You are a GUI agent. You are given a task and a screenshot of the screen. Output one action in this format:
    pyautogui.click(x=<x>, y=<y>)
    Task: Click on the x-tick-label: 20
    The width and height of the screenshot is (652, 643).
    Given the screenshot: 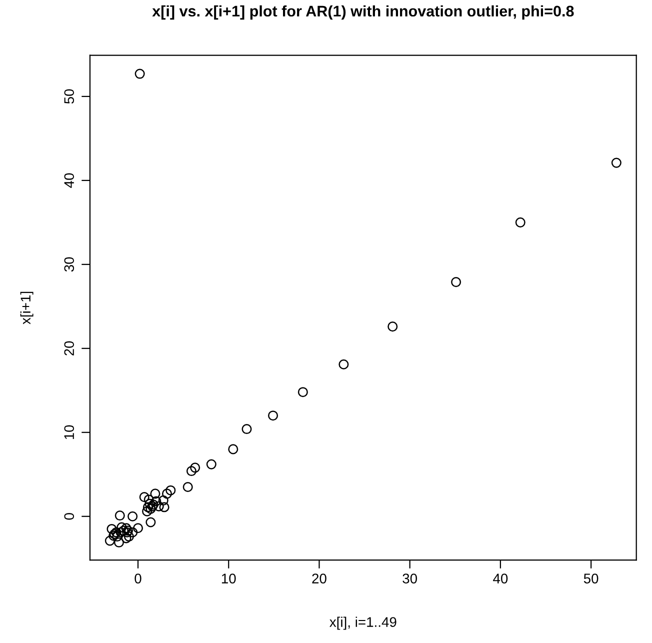 What is the action you would take?
    pyautogui.click(x=319, y=579)
    